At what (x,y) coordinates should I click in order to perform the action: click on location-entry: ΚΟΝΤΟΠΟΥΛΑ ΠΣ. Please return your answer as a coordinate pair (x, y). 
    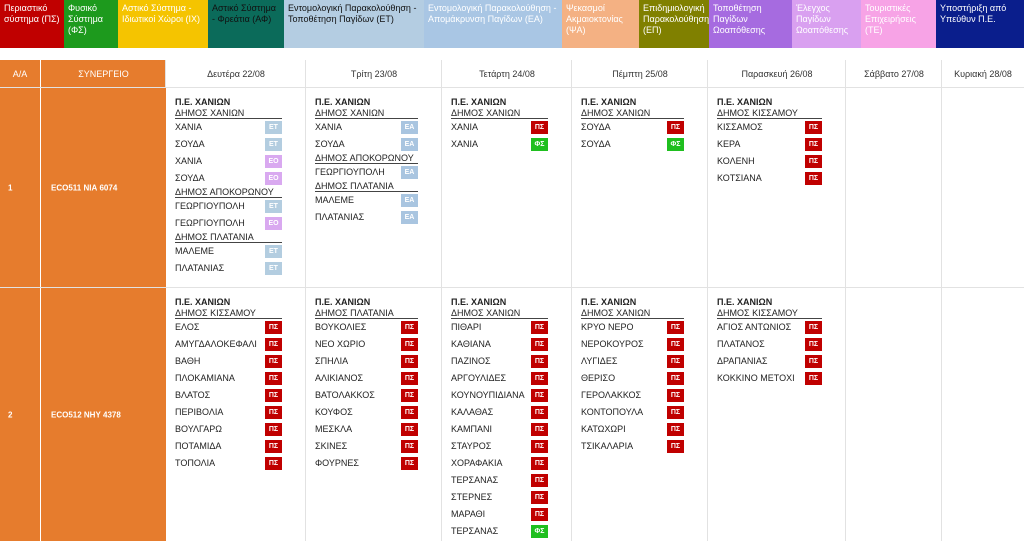
    Looking at the image, I should click on (632, 412).